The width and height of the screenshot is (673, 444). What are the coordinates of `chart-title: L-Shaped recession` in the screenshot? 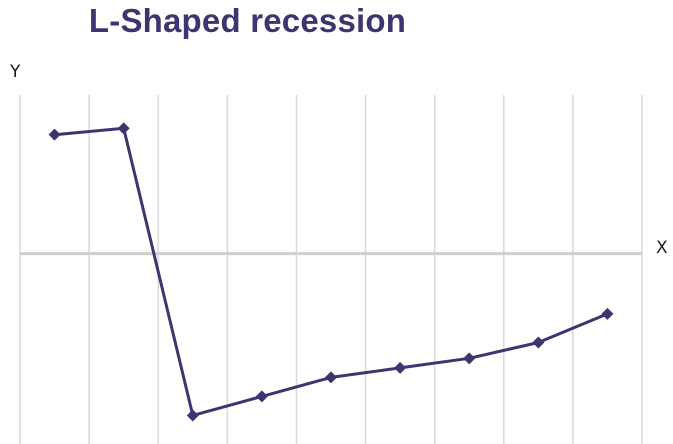 It's located at (247, 20).